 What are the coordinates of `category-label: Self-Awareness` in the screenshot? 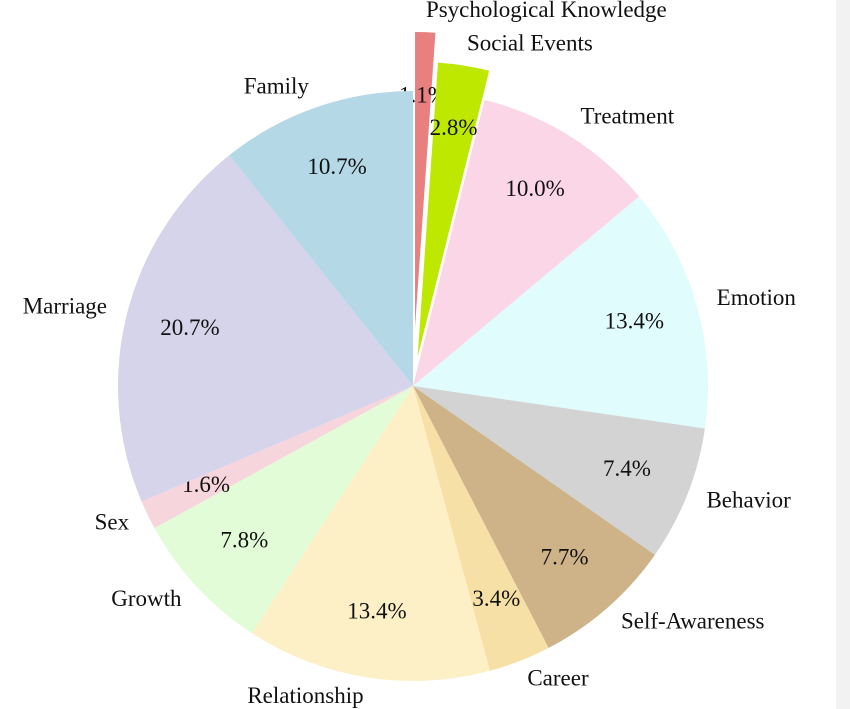 It's located at (693, 621).